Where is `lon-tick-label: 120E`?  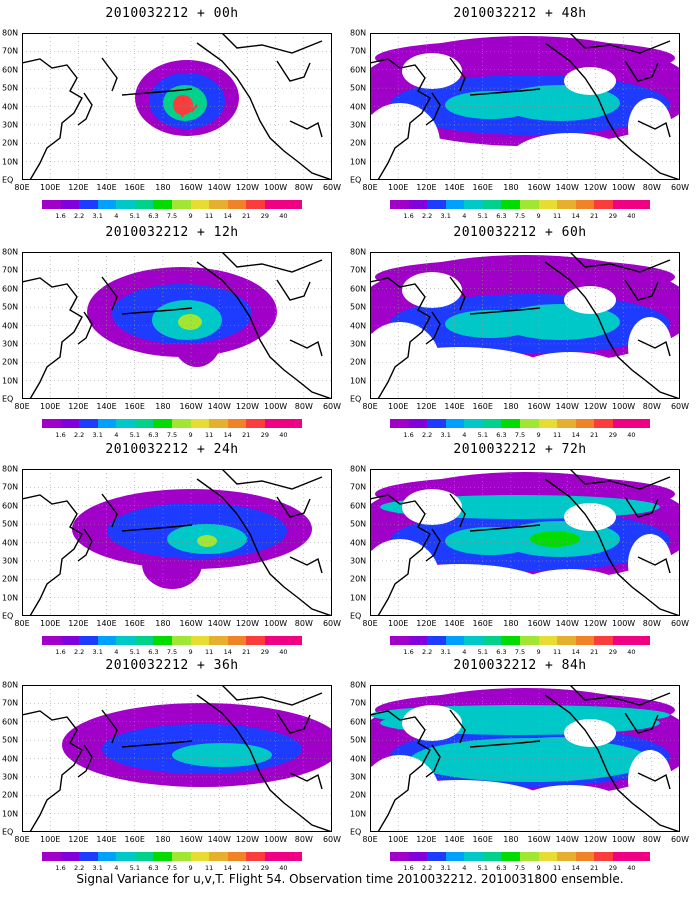
lon-tick-label: 120E is located at coordinates (78, 623).